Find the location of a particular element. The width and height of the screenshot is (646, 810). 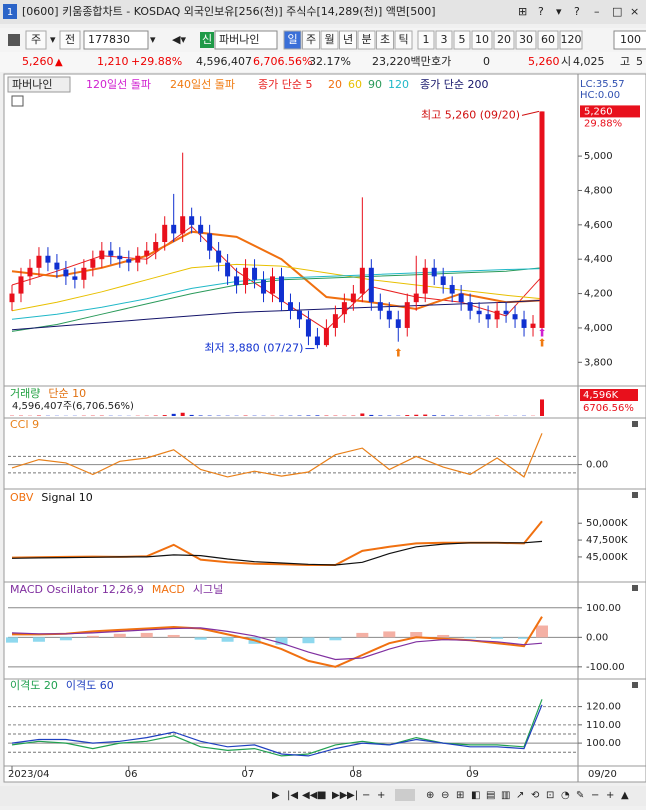

interval-button: 20 is located at coordinates (504, 39).